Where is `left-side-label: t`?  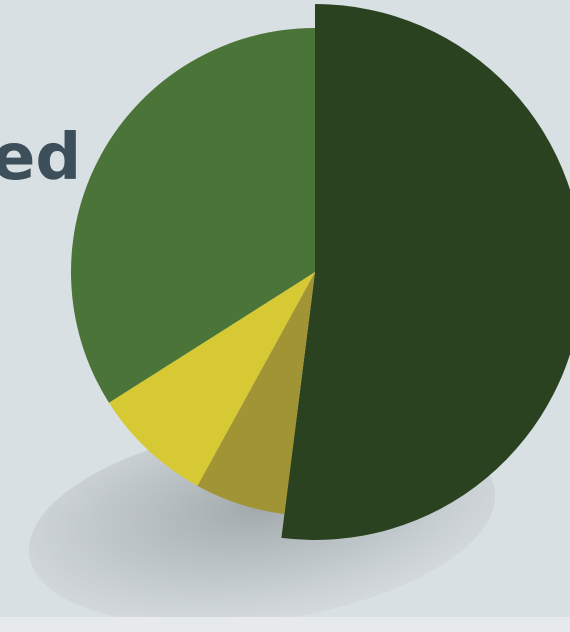
left-side-label: t is located at coordinates (0, 511).